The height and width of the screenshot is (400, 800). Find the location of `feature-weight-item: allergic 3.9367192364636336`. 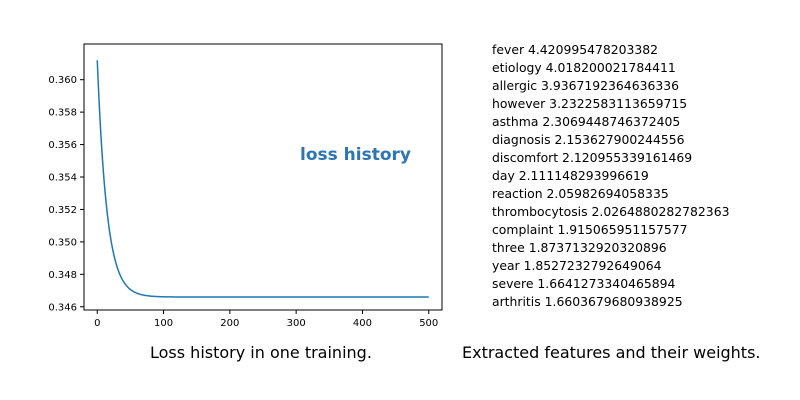

feature-weight-item: allergic 3.9367192364636336 is located at coordinates (585, 85).